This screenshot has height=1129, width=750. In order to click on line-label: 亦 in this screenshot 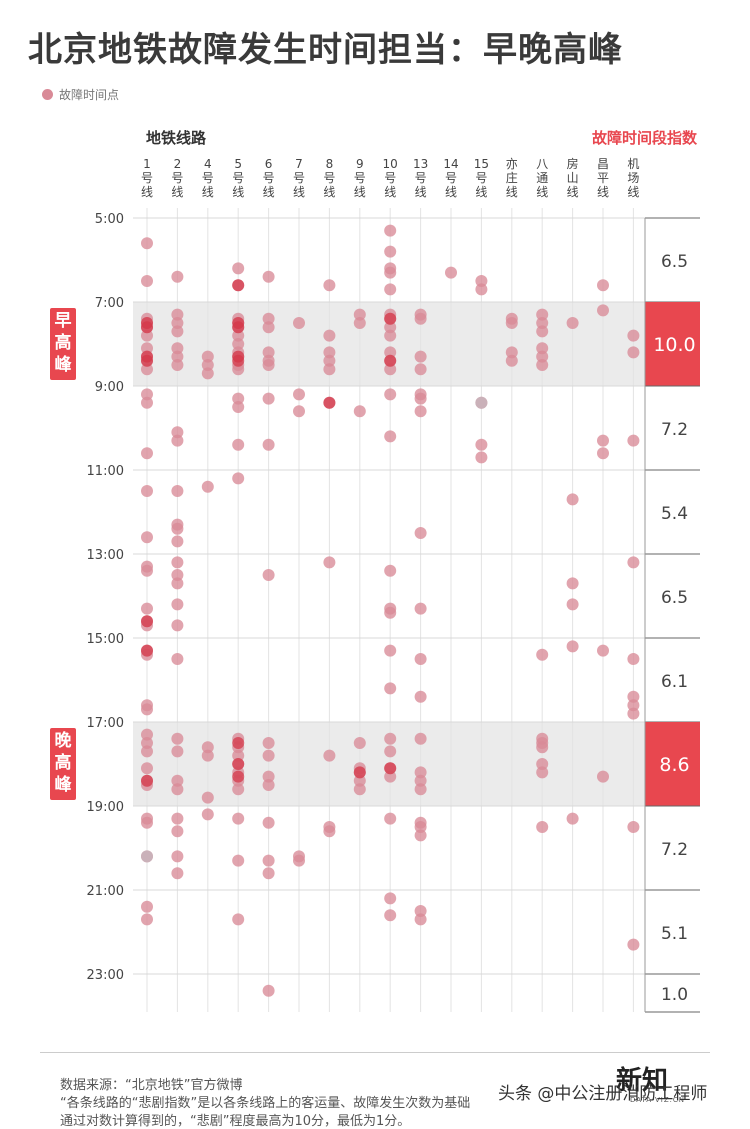, I will do `click(512, 163)`.